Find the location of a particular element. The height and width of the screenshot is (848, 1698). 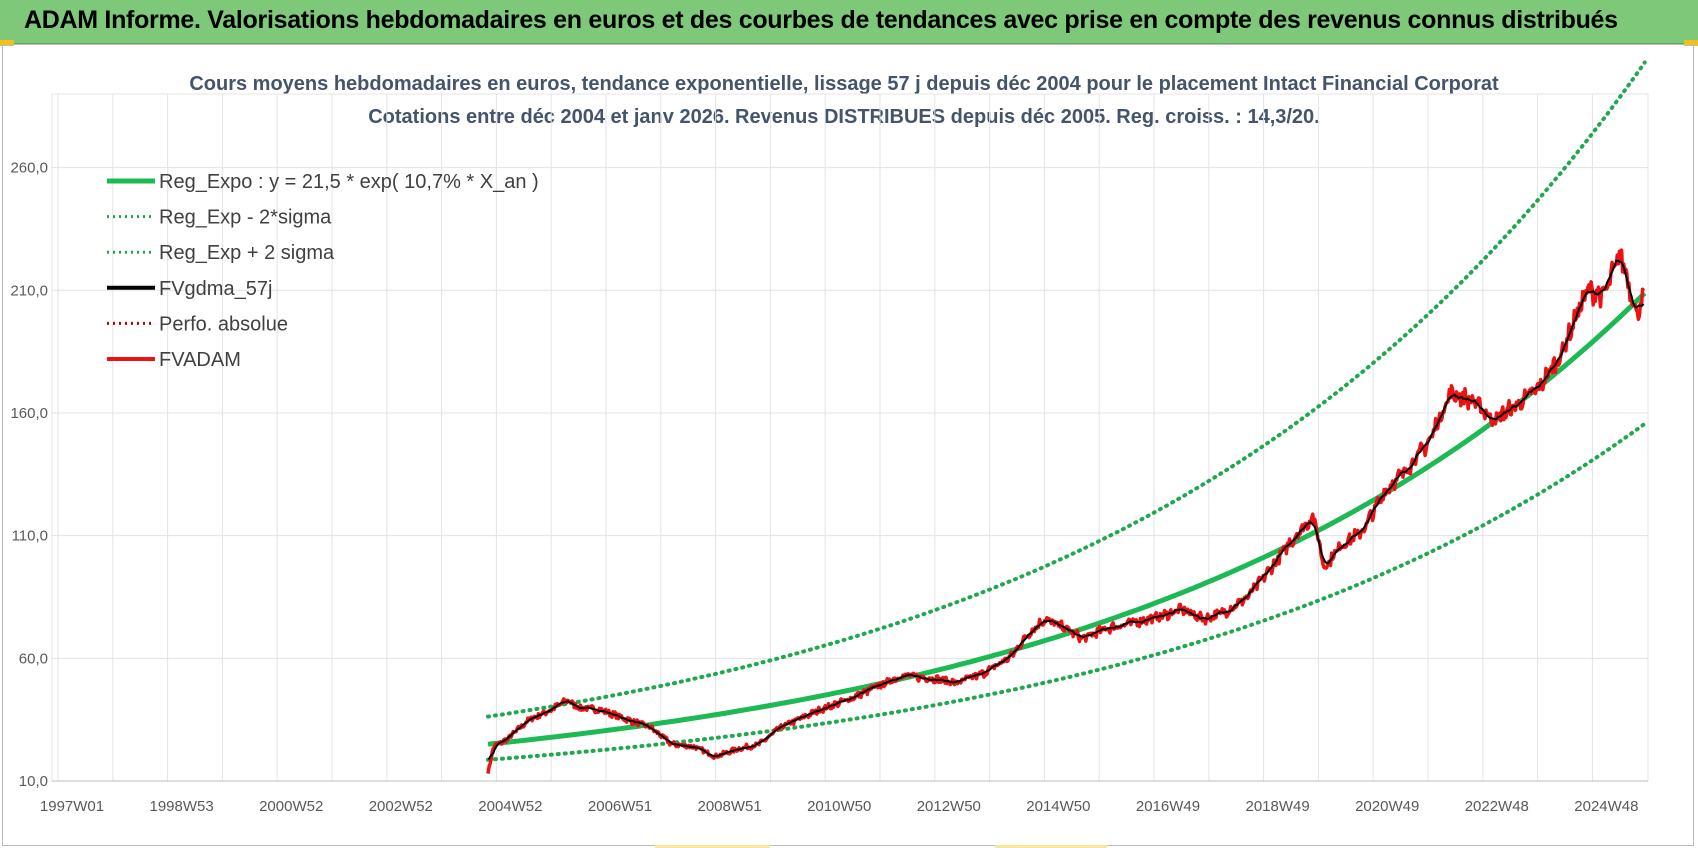

x-tick-label: 2010W50 is located at coordinates (839, 806).